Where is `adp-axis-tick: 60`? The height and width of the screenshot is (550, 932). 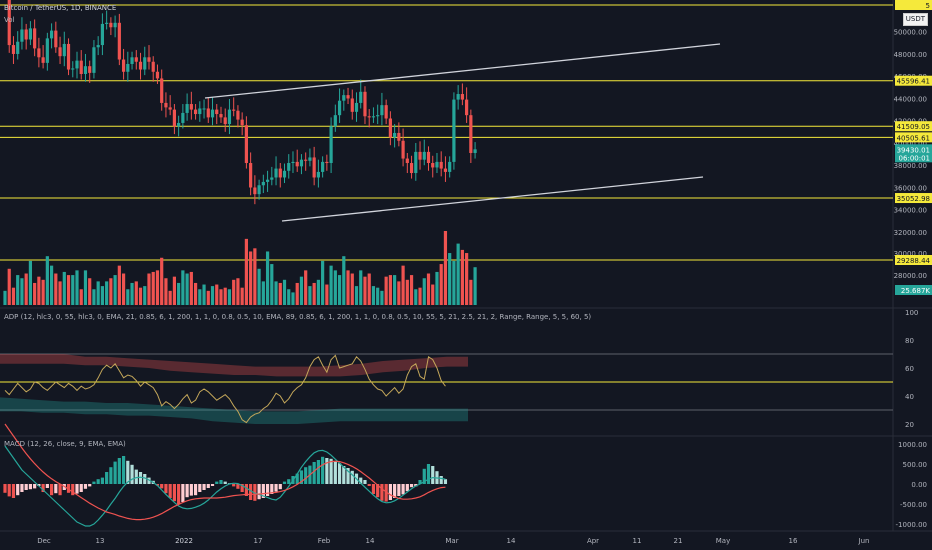
adp-axis-tick: 60 is located at coordinates (909, 369).